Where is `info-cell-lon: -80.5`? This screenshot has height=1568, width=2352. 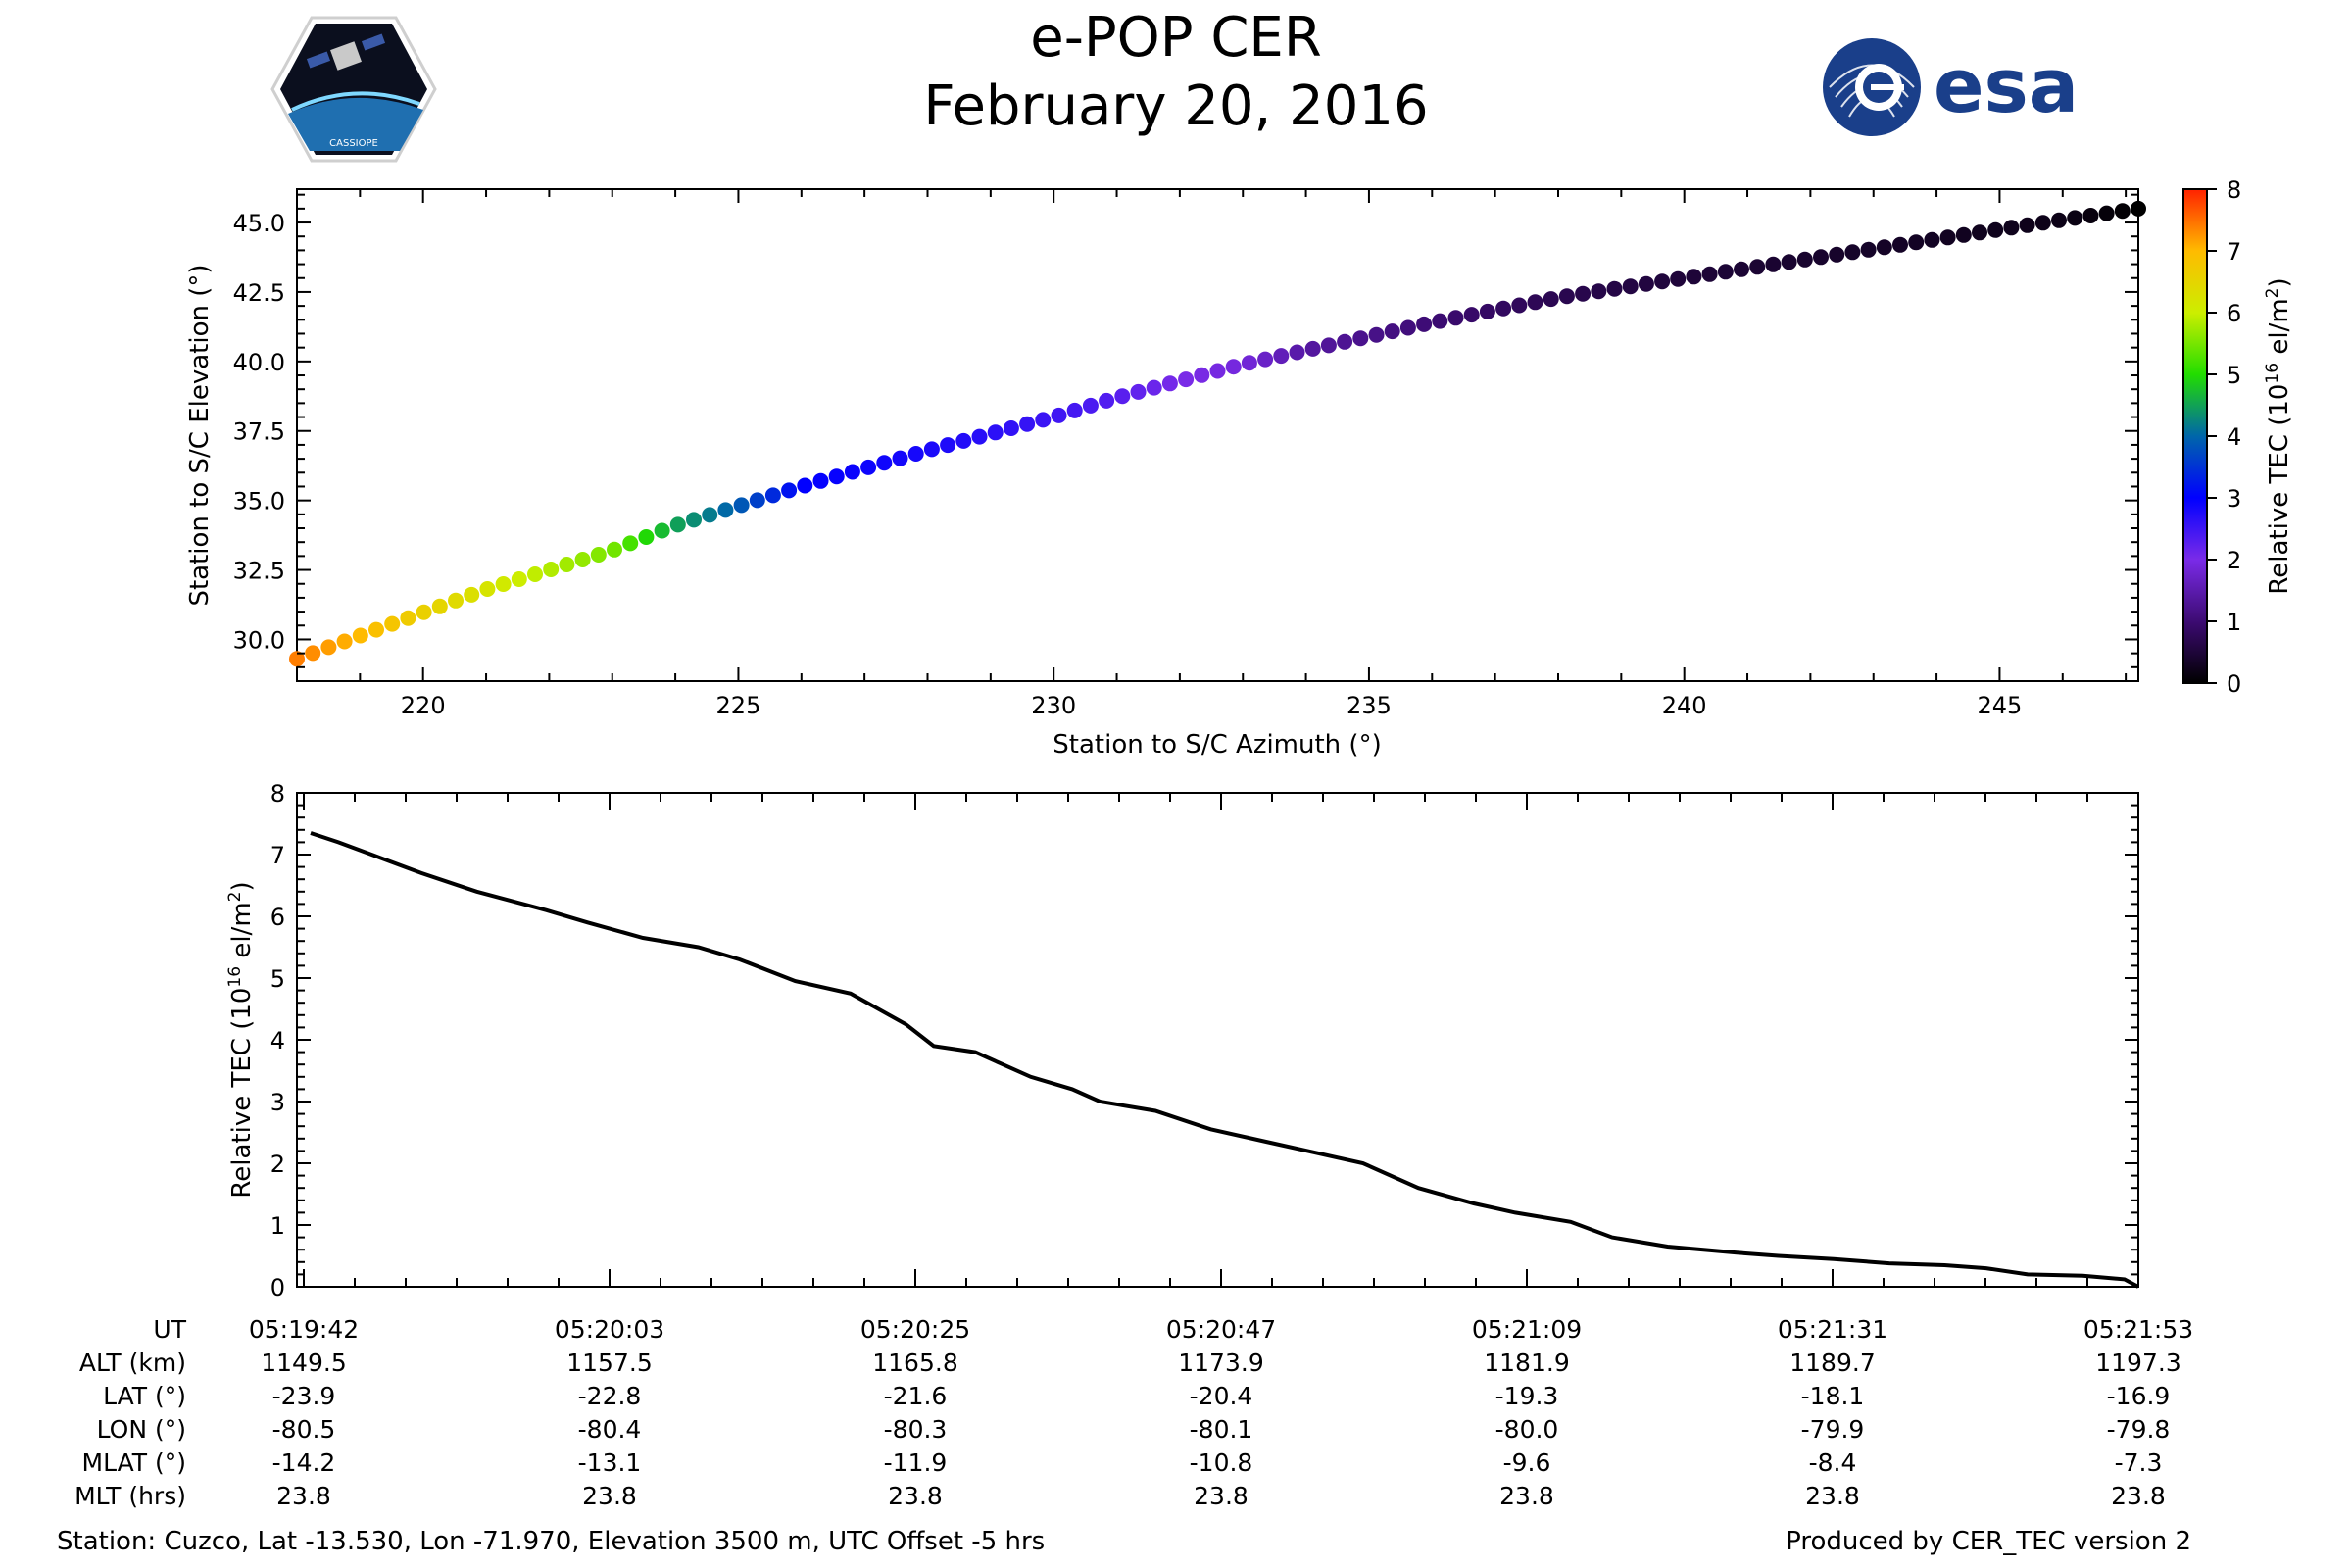
info-cell-lon: -80.5 is located at coordinates (304, 1429).